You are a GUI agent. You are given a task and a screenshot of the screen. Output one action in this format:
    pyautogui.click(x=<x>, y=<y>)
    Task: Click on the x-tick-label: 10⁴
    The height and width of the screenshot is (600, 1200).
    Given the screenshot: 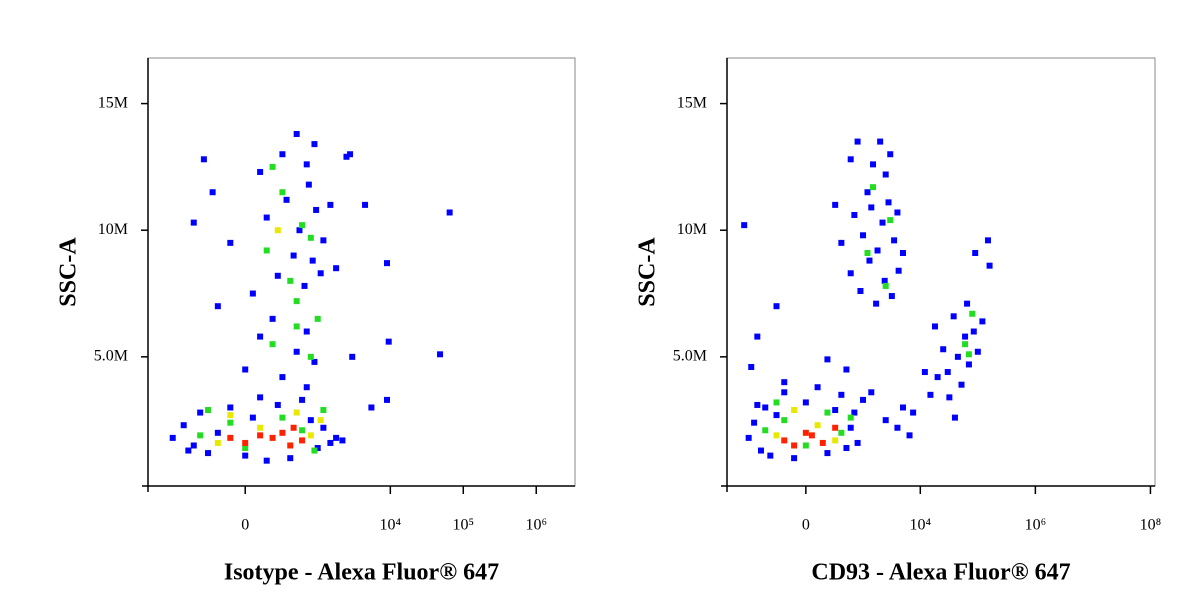 What is the action you would take?
    pyautogui.click(x=391, y=525)
    